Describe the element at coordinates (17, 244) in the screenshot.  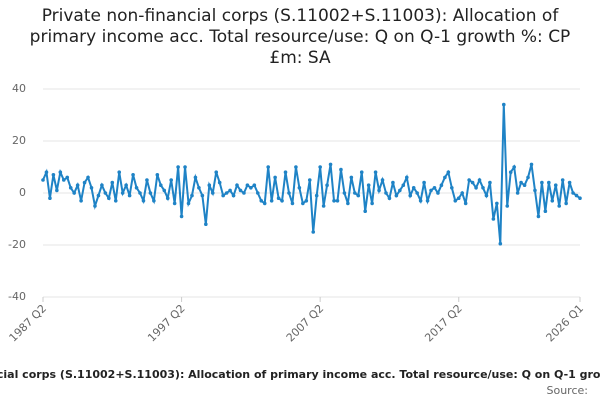
I see `y-tick-label: -20` at that location.